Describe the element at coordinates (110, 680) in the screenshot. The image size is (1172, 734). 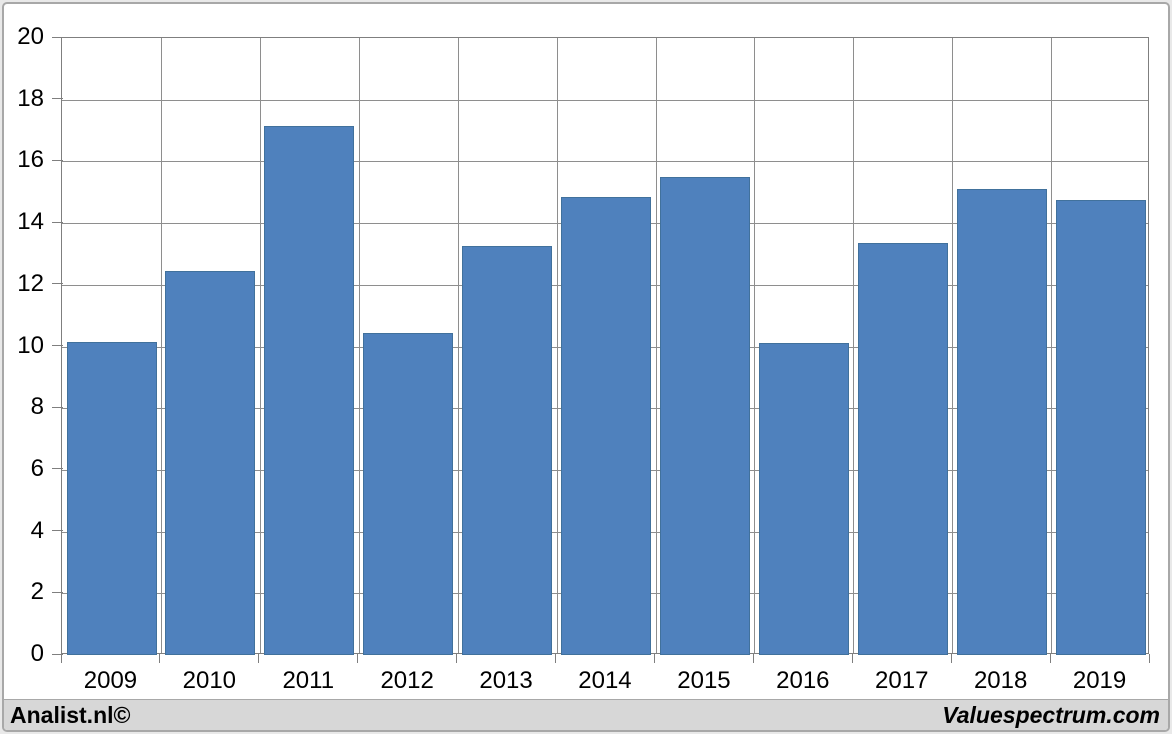
I see `x-axis-tick-label: 2009` at that location.